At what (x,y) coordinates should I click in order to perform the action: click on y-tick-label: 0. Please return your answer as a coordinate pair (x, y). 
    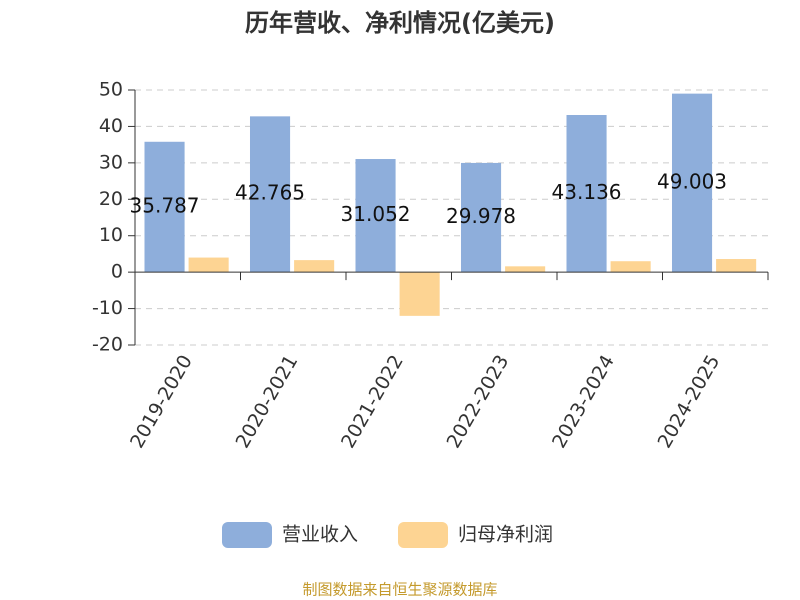
    Looking at the image, I should click on (117, 272).